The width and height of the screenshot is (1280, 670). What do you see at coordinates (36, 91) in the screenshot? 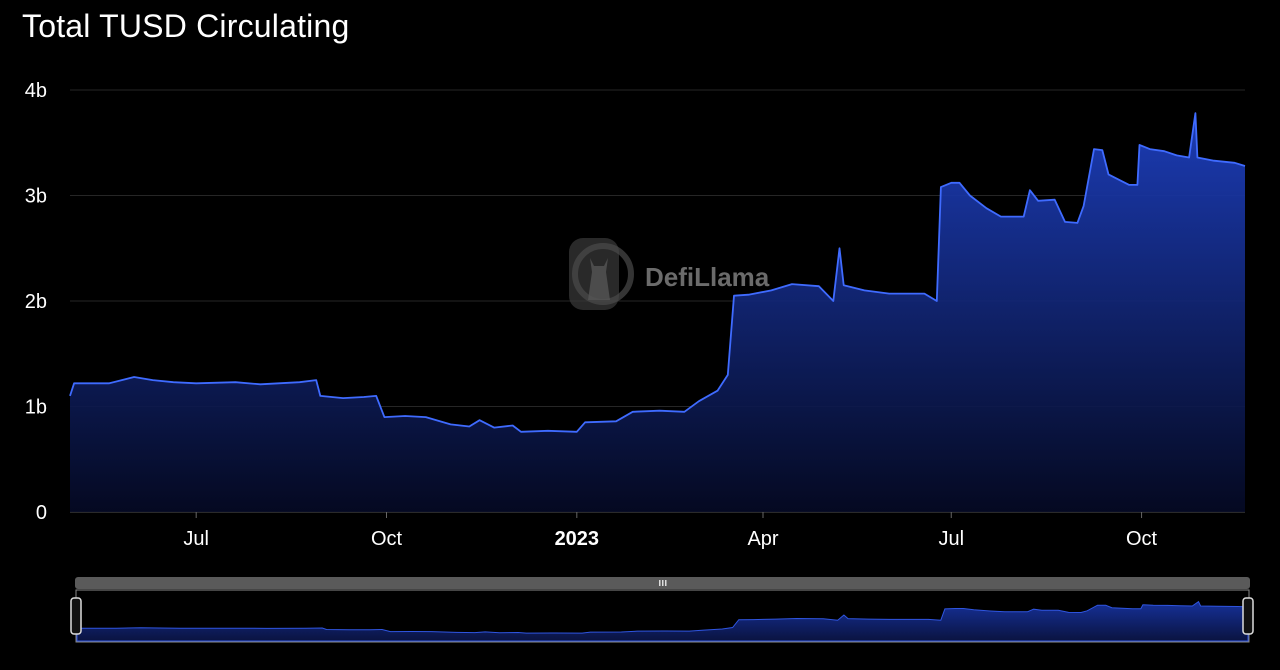
I see `y-tick-label: 4b` at bounding box center [36, 91].